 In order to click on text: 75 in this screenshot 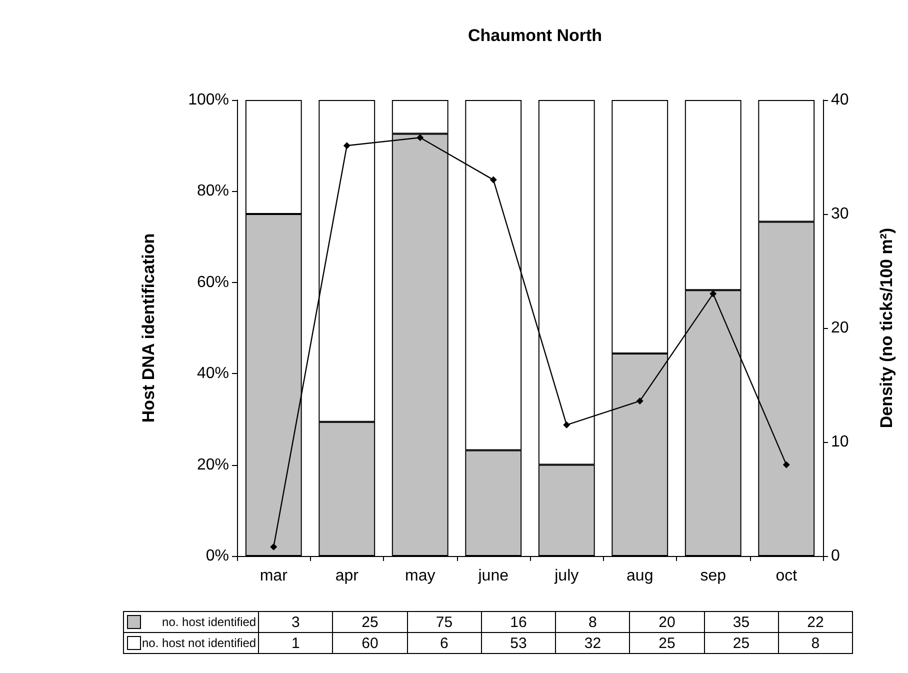, I will do `click(444, 622)`.